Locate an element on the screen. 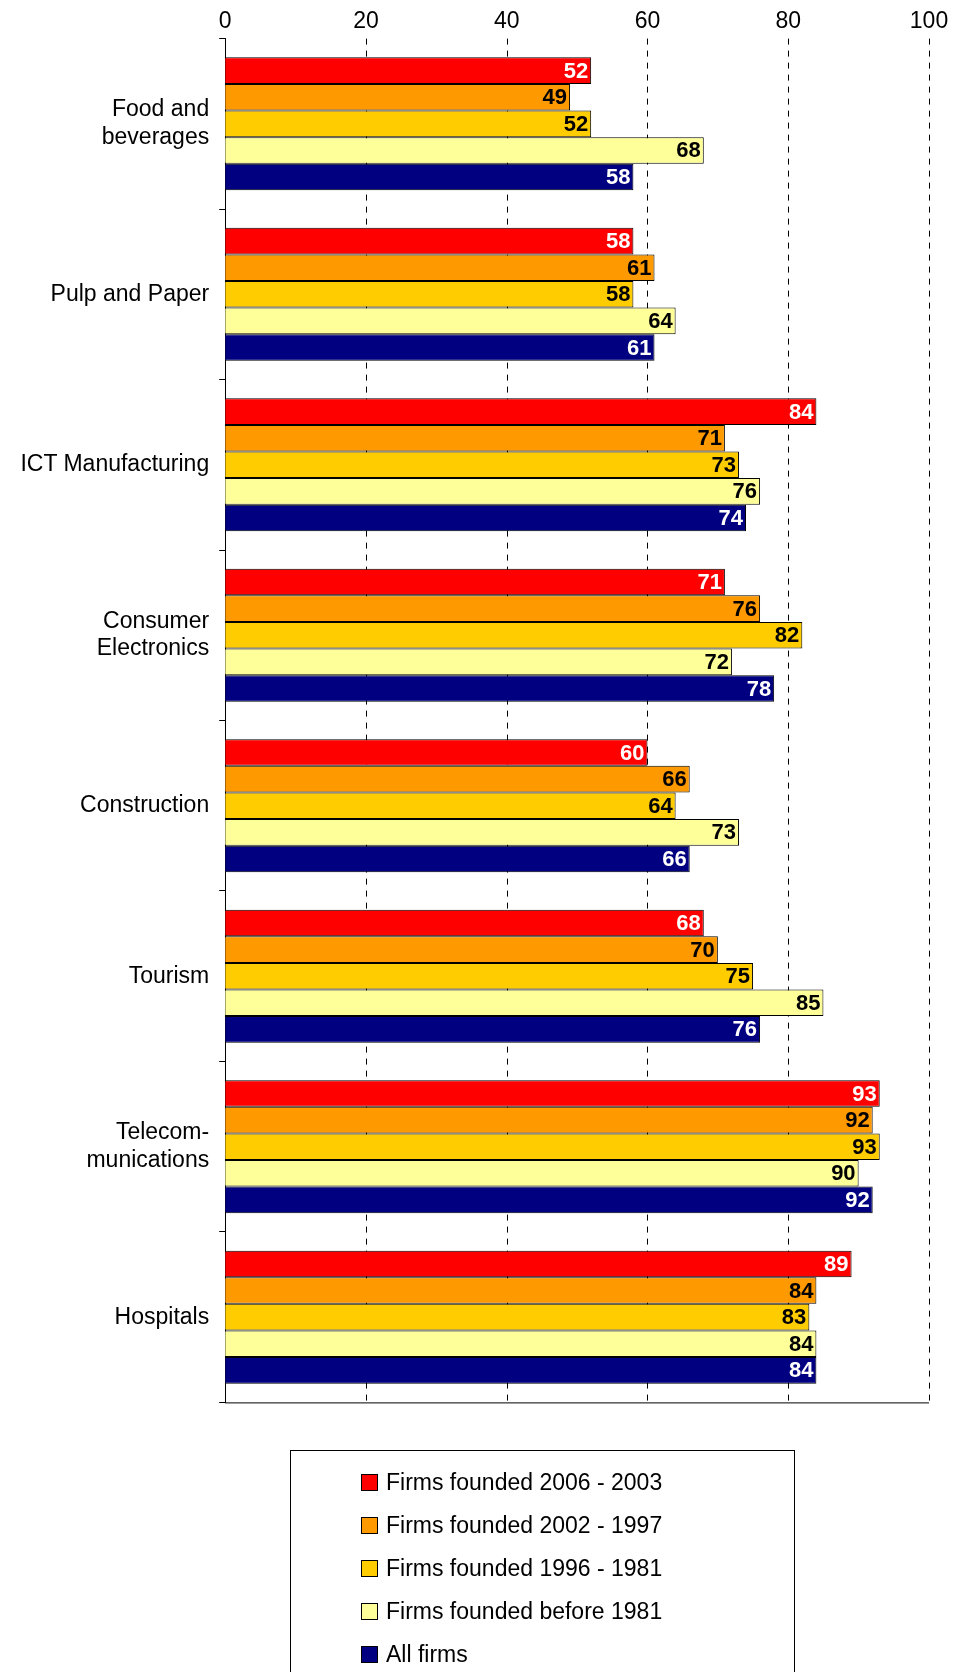  data-label: 75 is located at coordinates (738, 976).